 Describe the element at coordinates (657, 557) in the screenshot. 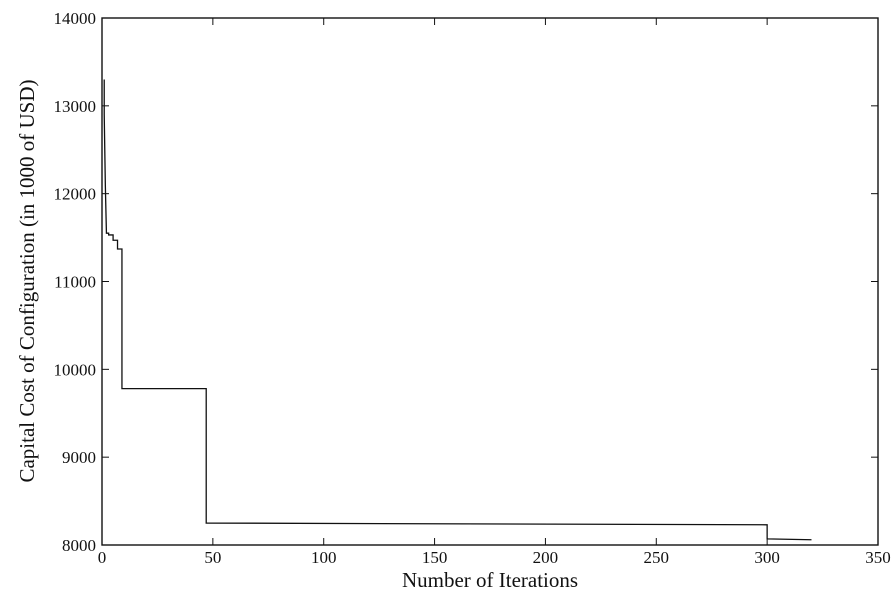

I see `x-tick-label: 250` at that location.